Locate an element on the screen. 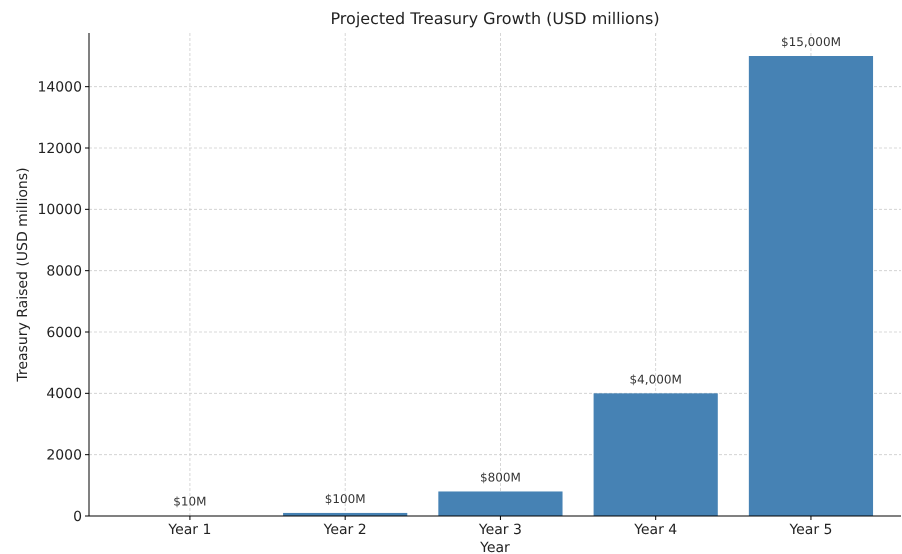 This screenshot has width=902, height=554. data-label: $100M is located at coordinates (345, 499).